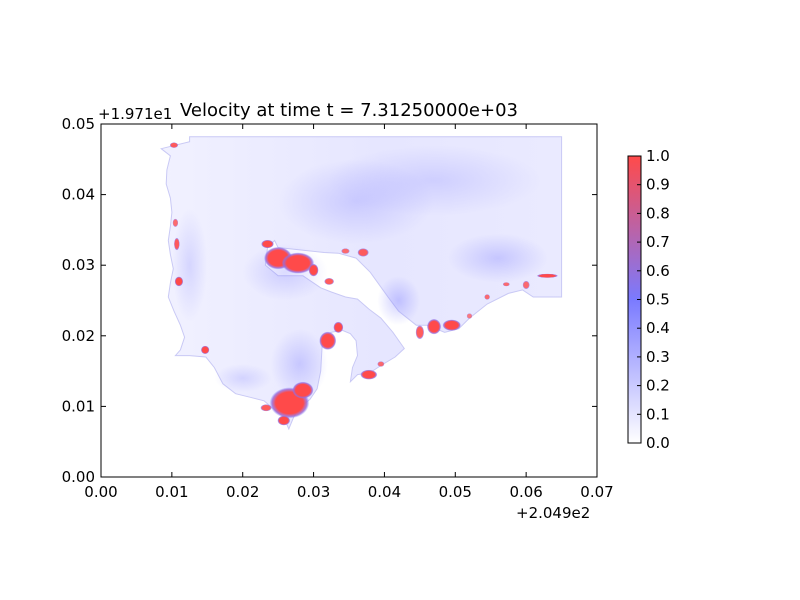  I want to click on colorbar-tick-label: 0.9, so click(658, 185).